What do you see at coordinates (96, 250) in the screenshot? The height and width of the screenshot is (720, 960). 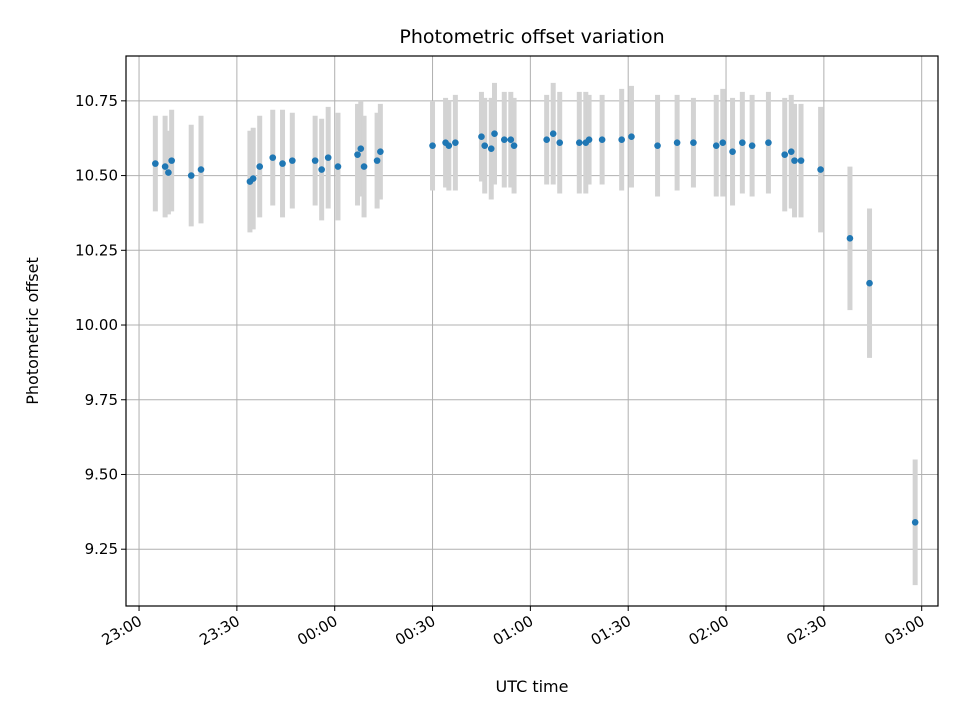 I see `y-tick-label: 10.25` at bounding box center [96, 250].